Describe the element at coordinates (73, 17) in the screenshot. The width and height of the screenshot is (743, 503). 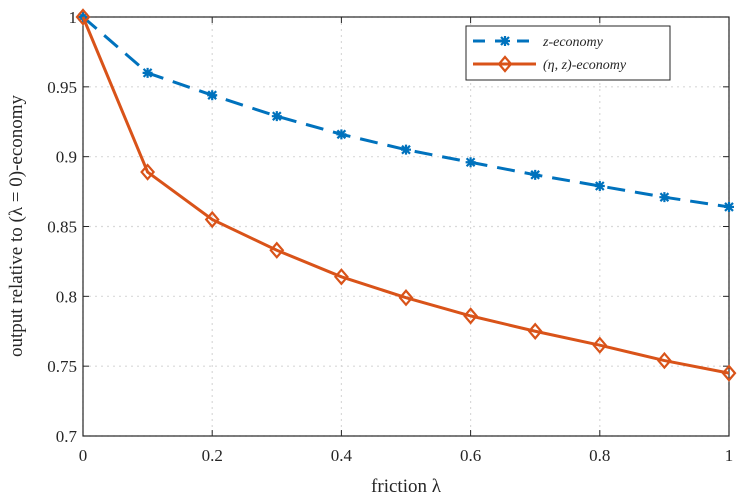
I see `y-tick-label: 1` at that location.